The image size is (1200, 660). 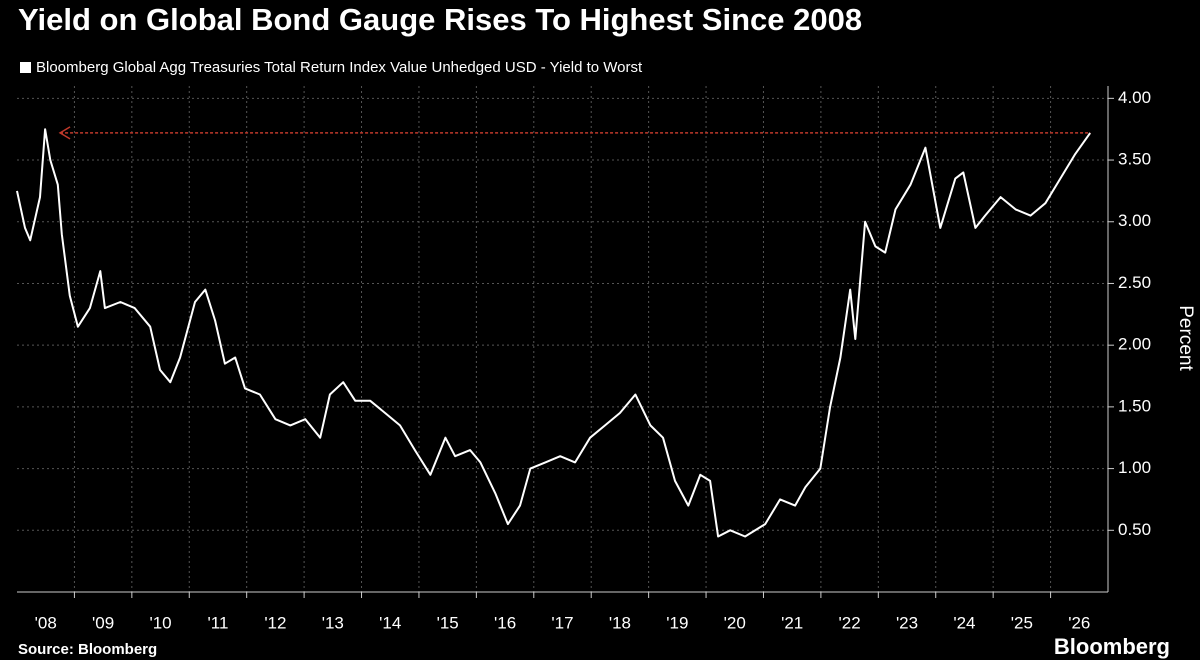 What do you see at coordinates (25, 67) in the screenshot?
I see `legend-swatch` at bounding box center [25, 67].